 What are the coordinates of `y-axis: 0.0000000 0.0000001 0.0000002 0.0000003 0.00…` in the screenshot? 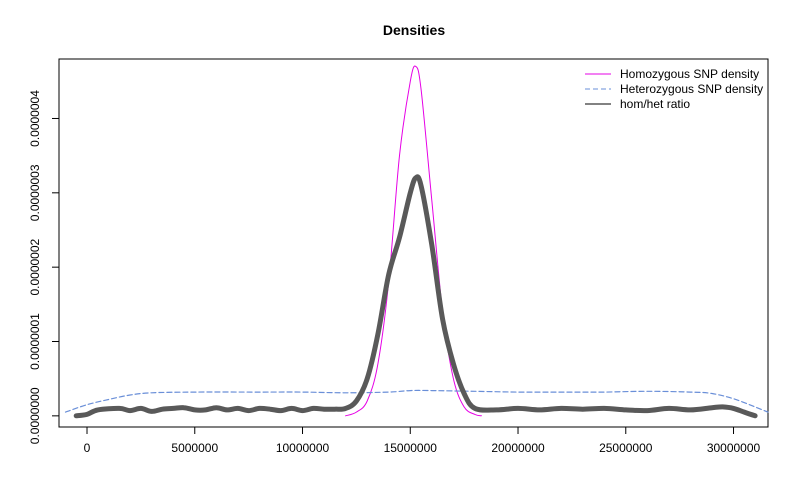 It's located at (44, 267).